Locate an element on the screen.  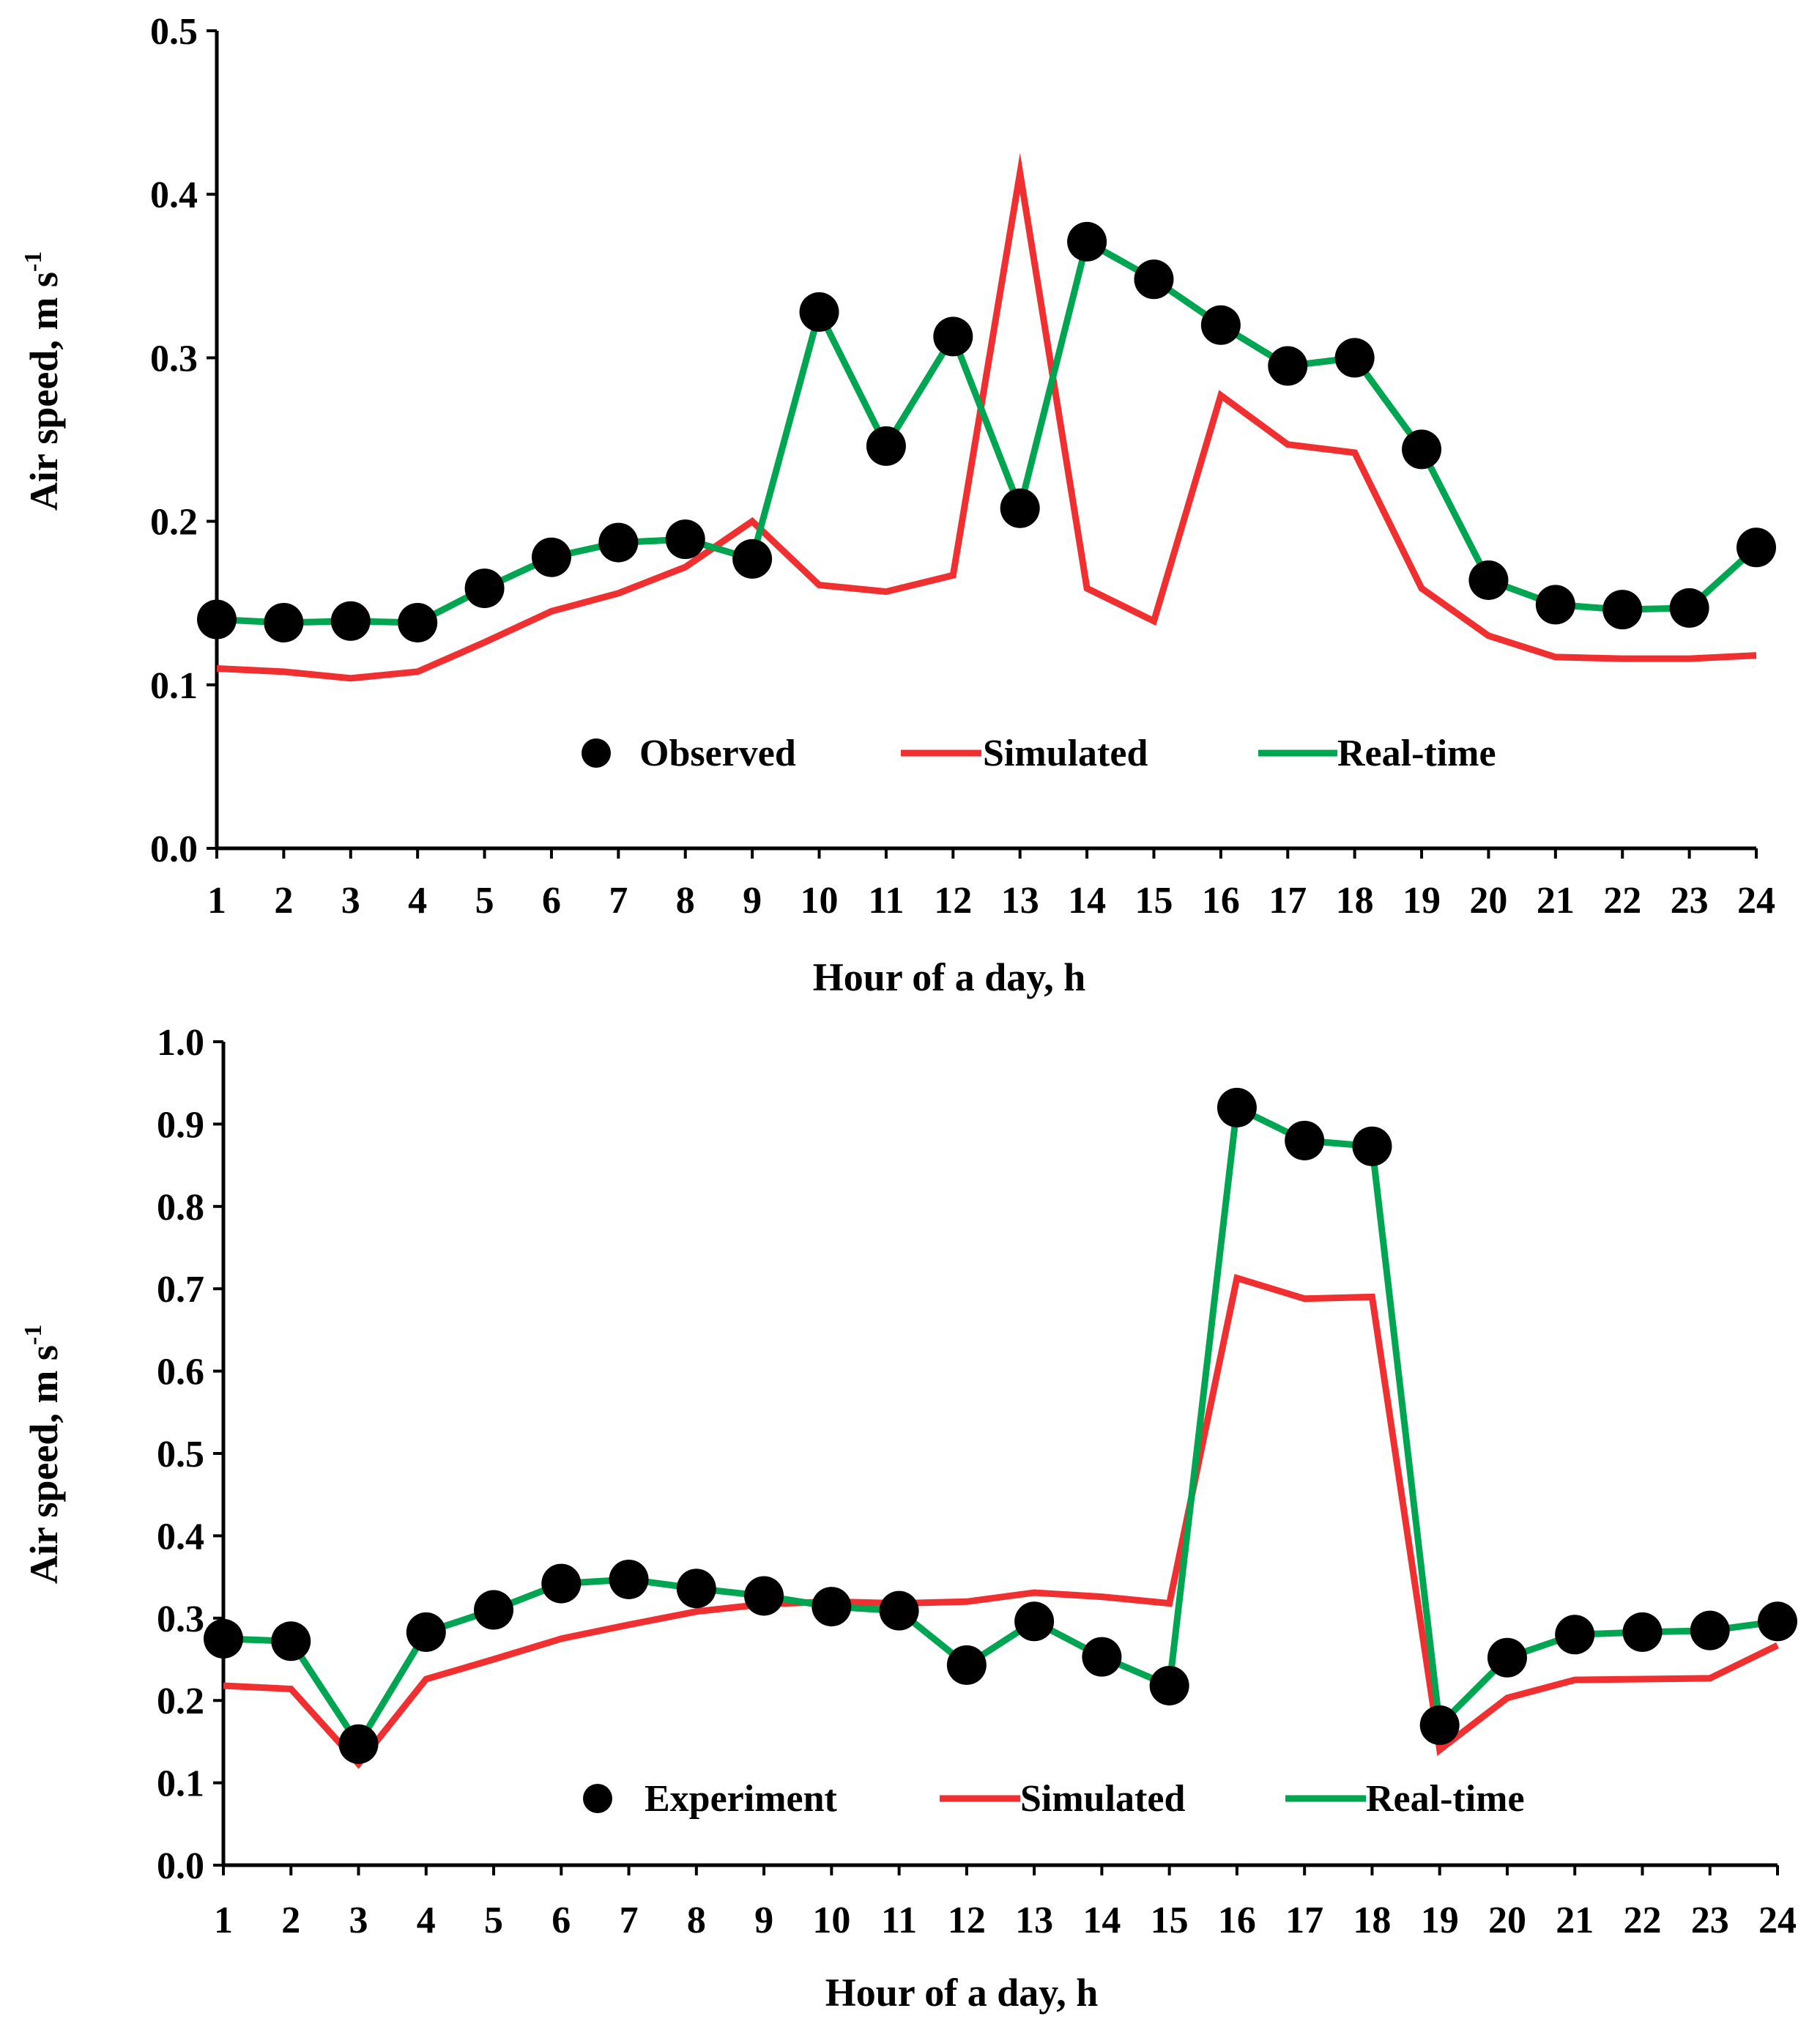
bottom-x-tick-label: 24 is located at coordinates (1777, 1920).